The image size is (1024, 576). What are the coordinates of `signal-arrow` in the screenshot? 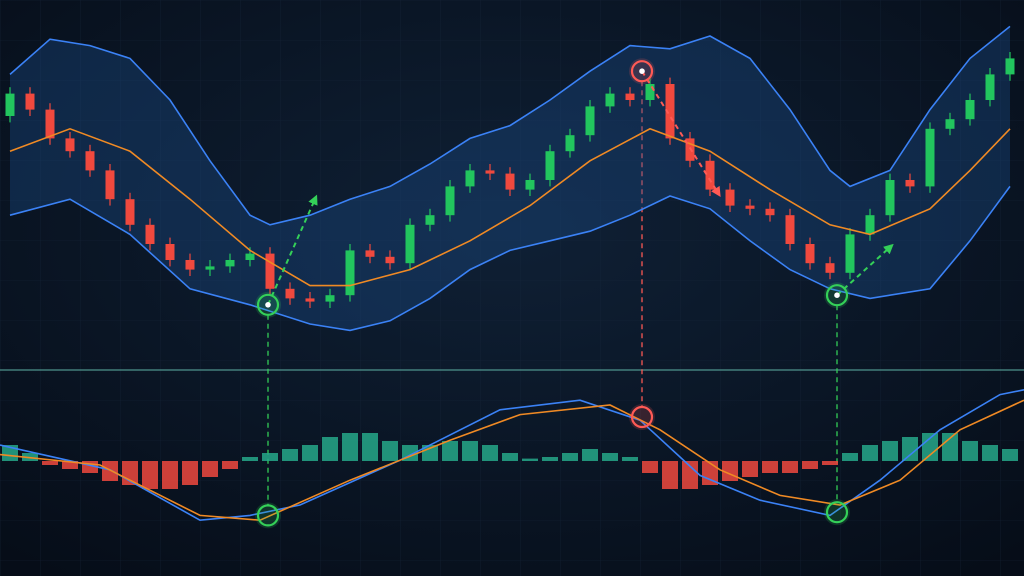 It's located at (681, 134).